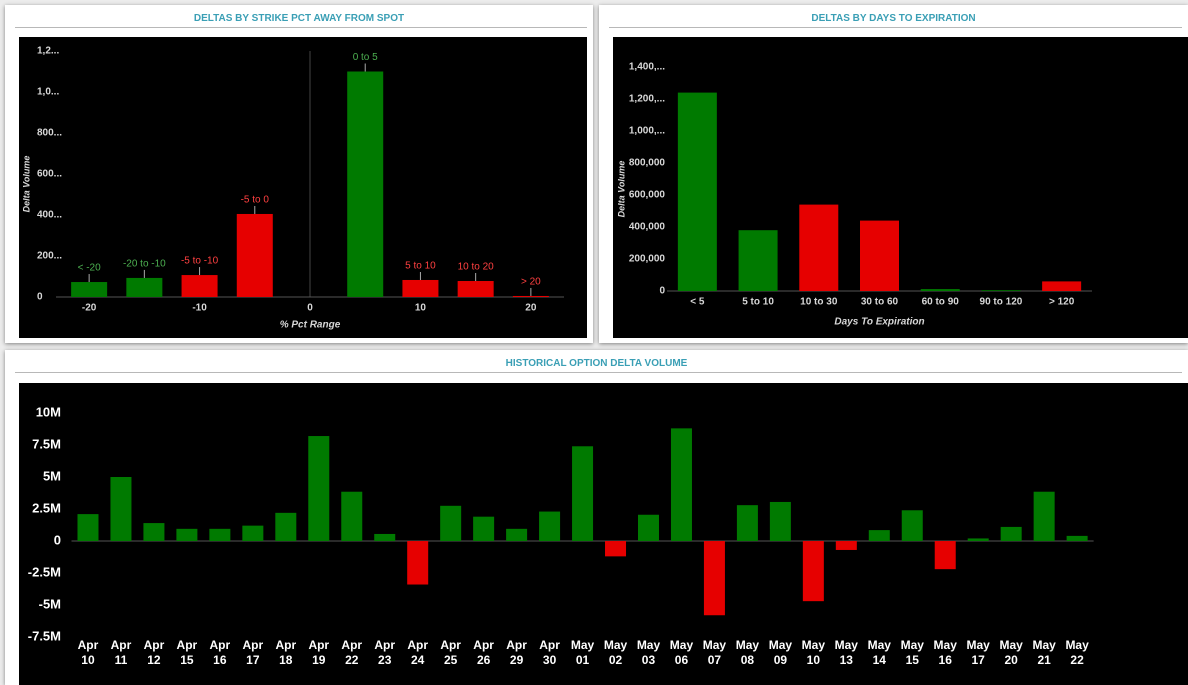 The height and width of the screenshot is (685, 1188). I want to click on x-tick-label: 10 to 30, so click(819, 302).